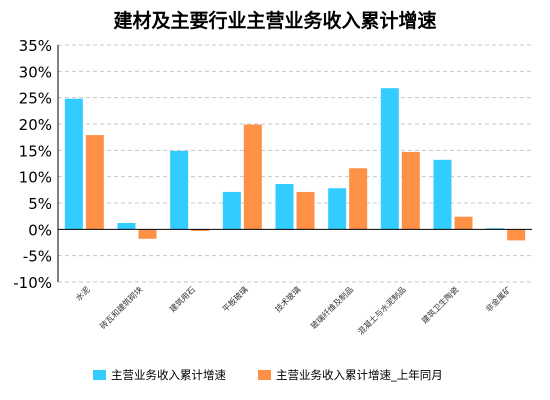 The width and height of the screenshot is (550, 400). I want to click on legend-label: 主营业务收入累计增速, so click(168, 375).